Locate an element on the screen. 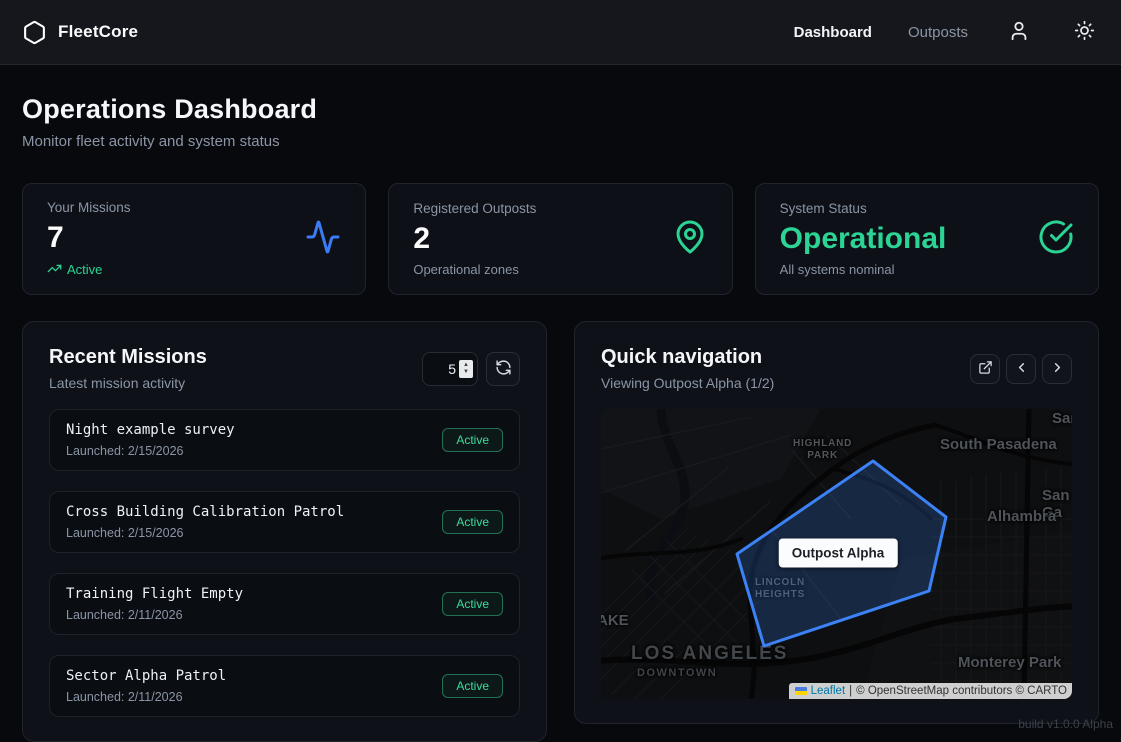 This screenshot has width=1121, height=742. activity-icon is located at coordinates (323, 239).